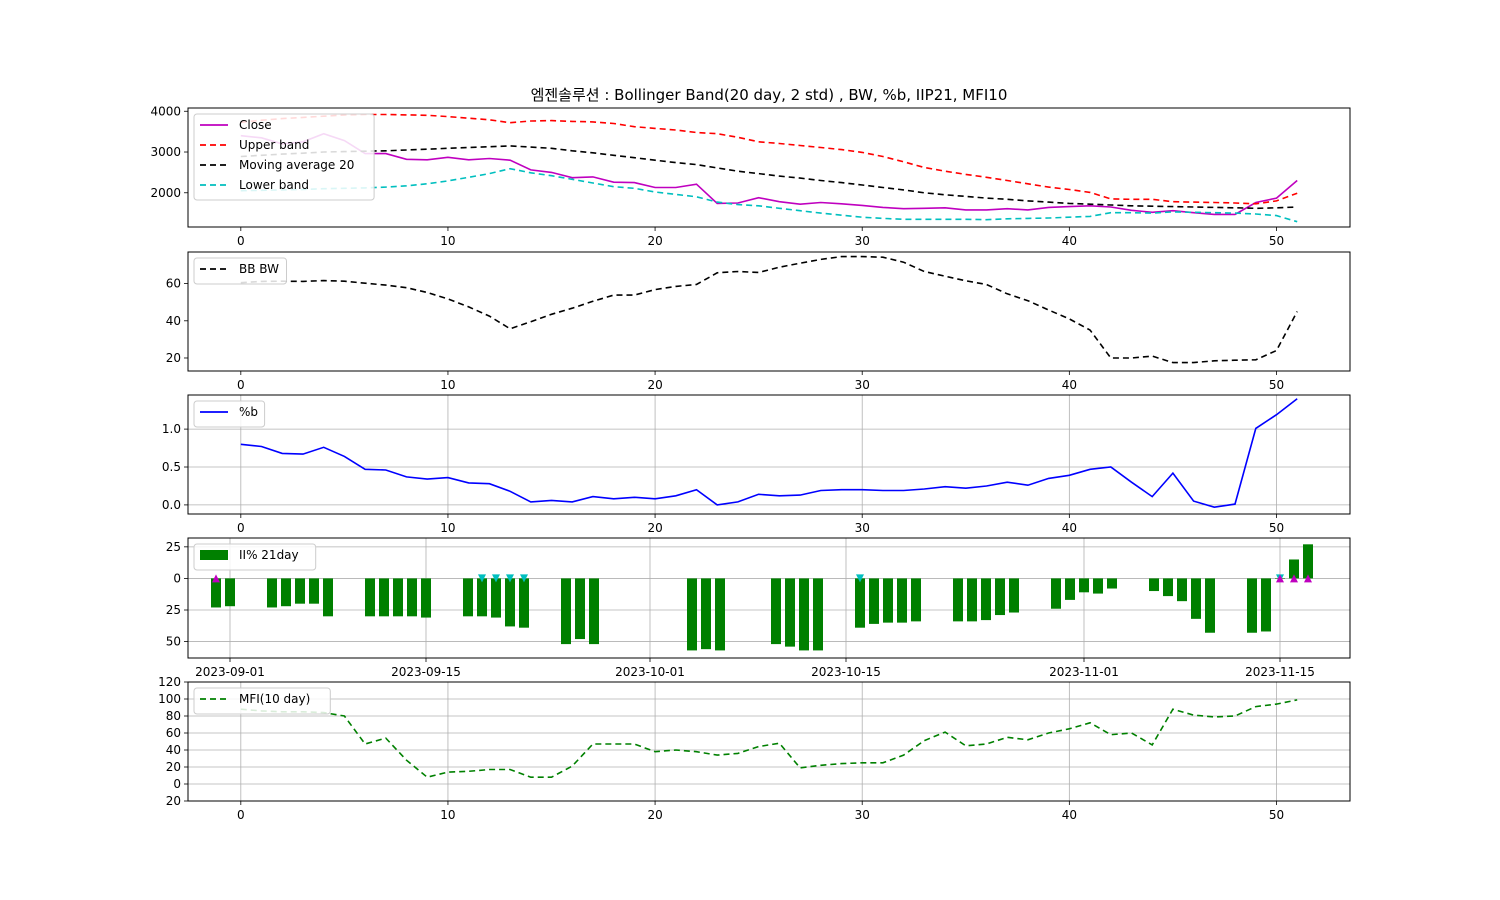  I want to click on y-tick-label: 40, so click(173, 750).